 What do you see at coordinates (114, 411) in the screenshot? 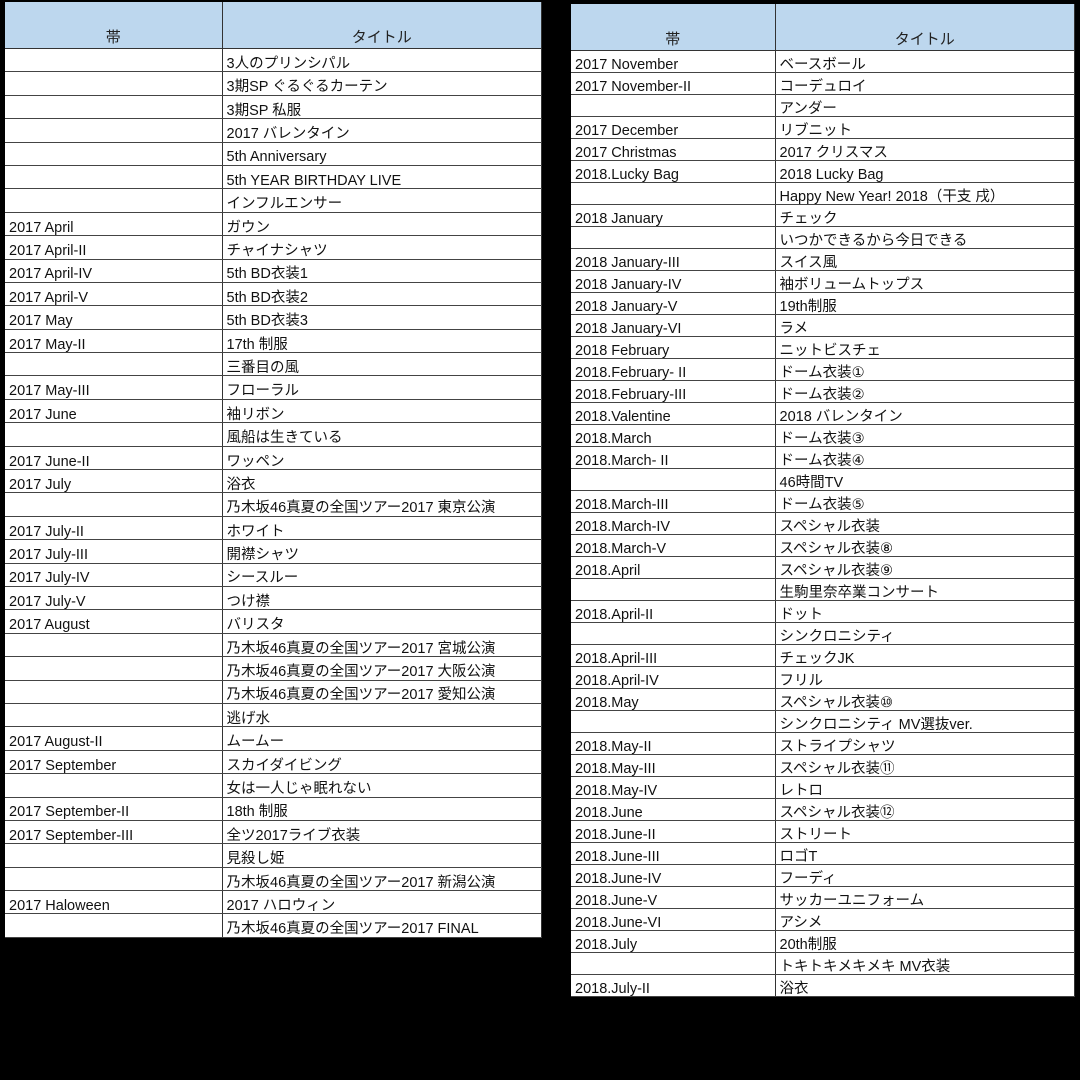
I see `band-cell: 2017 June` at bounding box center [114, 411].